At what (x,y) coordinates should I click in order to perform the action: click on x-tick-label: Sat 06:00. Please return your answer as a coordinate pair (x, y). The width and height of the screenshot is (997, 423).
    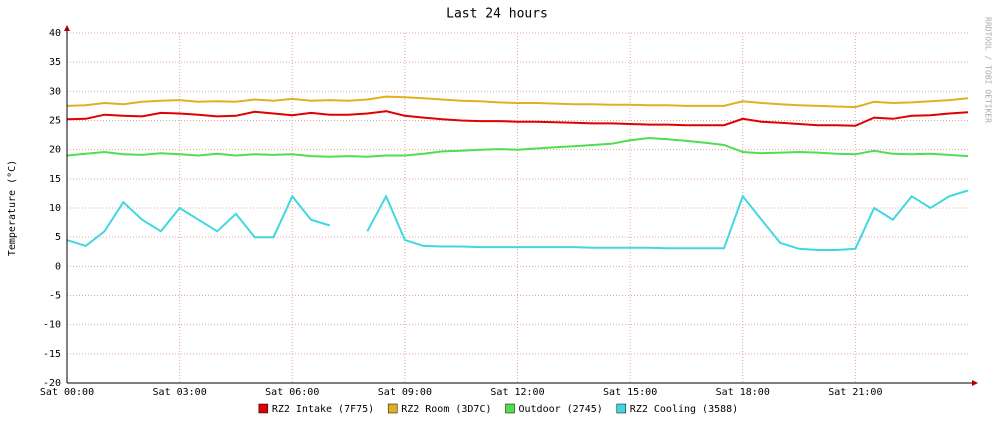
    Looking at the image, I should click on (292, 392).